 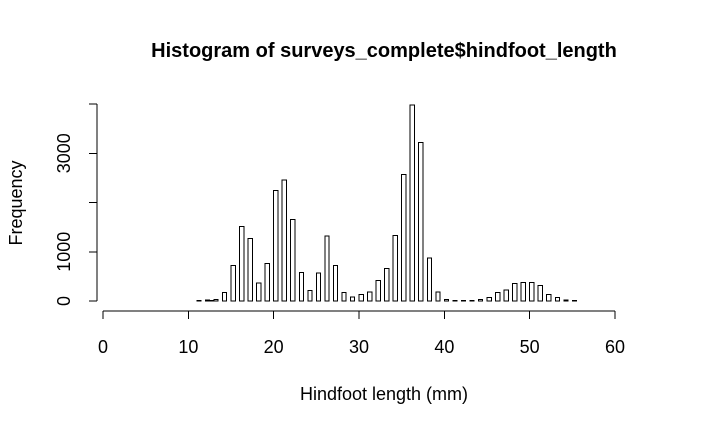 I want to click on y-axis: 0 1000 3000, so click(x=76, y=204).